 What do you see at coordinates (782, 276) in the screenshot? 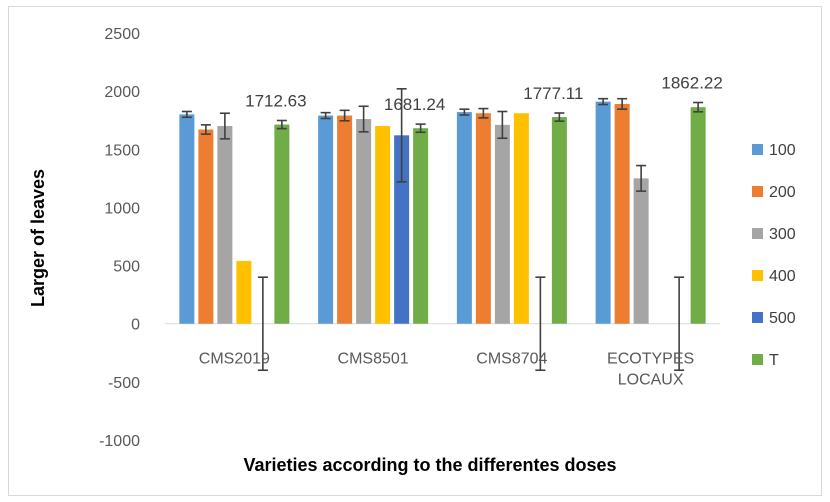
I see `legend-label: 400` at bounding box center [782, 276].